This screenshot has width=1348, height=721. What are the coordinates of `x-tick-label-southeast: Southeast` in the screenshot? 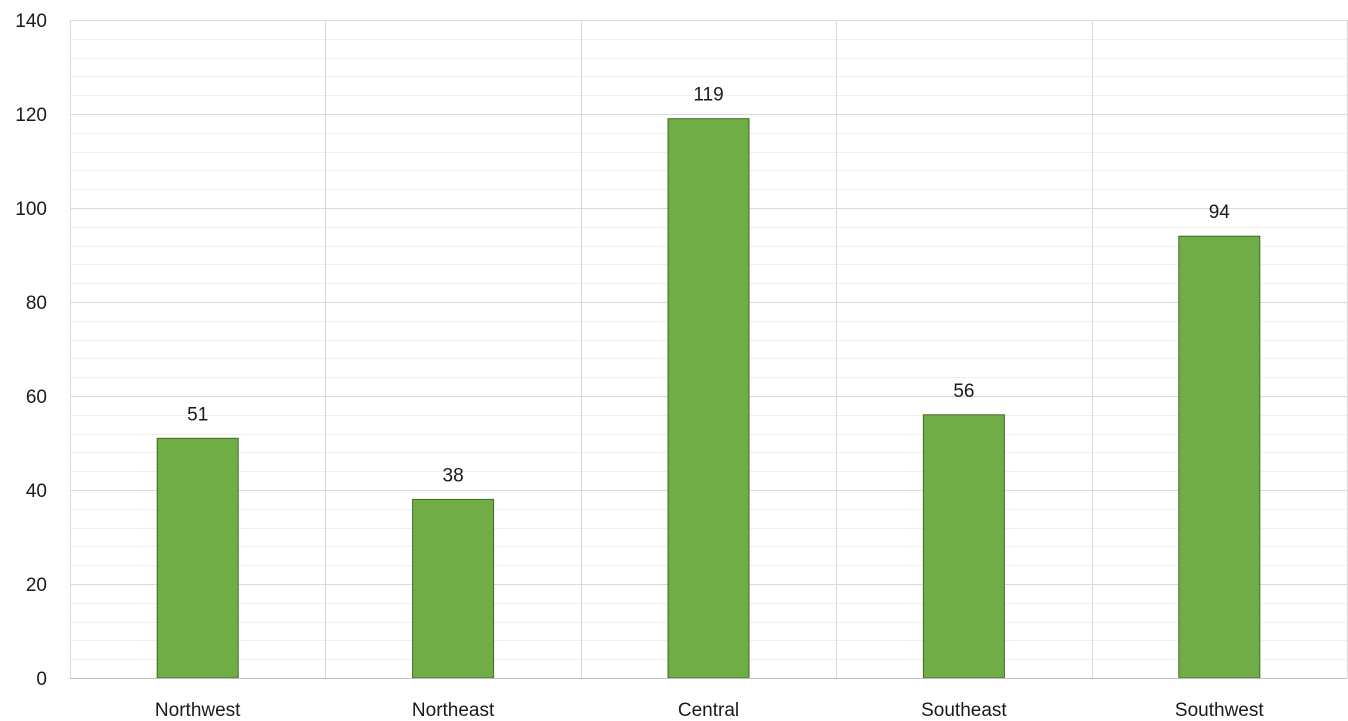 It's located at (964, 710).